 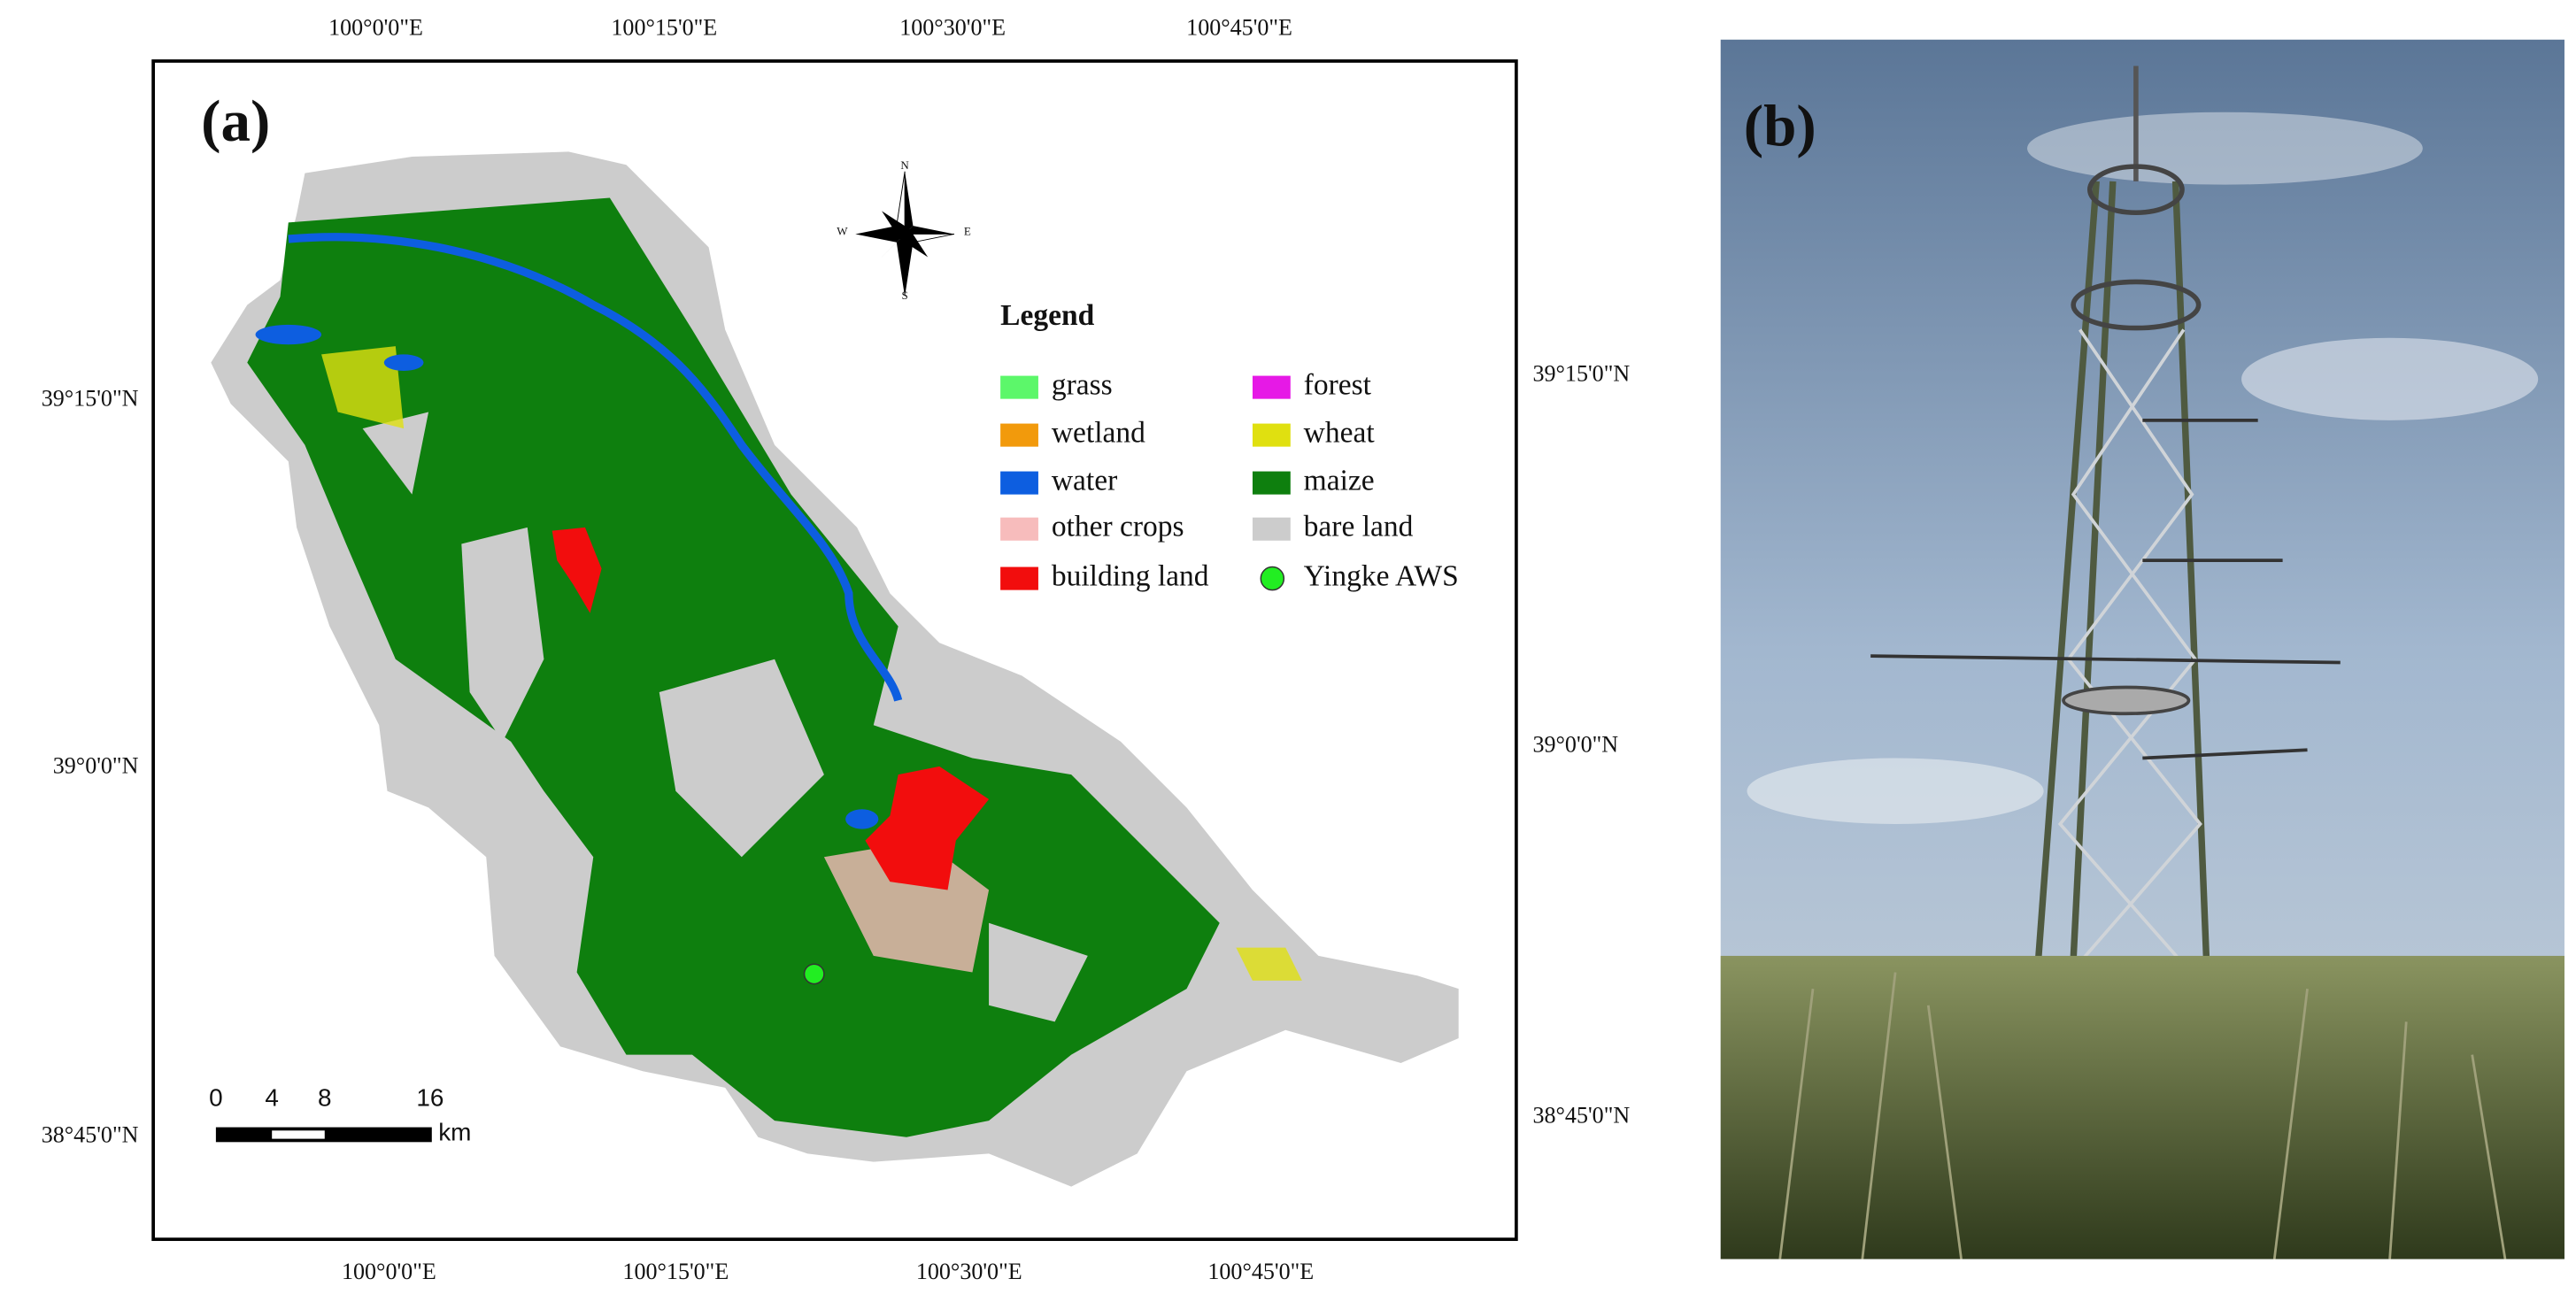 I want to click on legend-label: other crops, so click(x=1118, y=526).